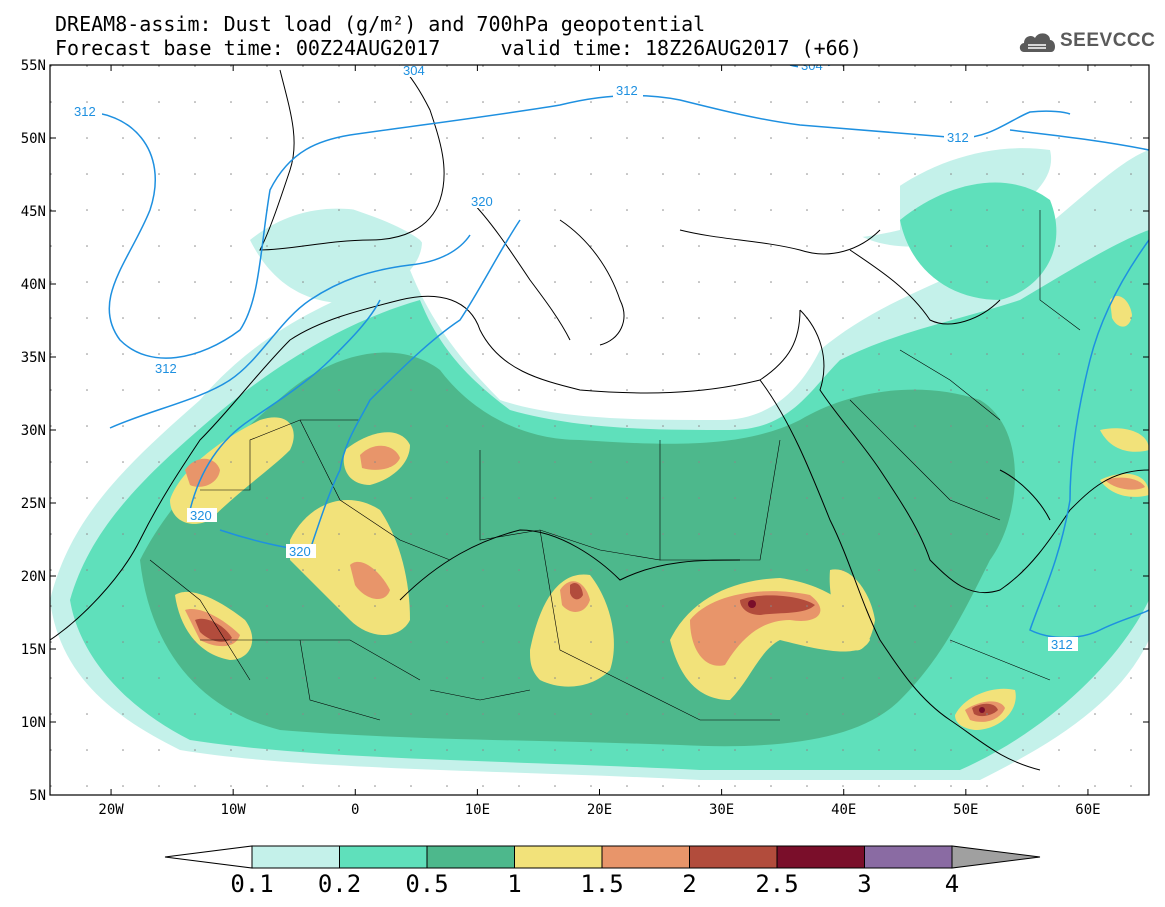  What do you see at coordinates (952, 884) in the screenshot?
I see `colorbar-tick-label: 4` at bounding box center [952, 884].